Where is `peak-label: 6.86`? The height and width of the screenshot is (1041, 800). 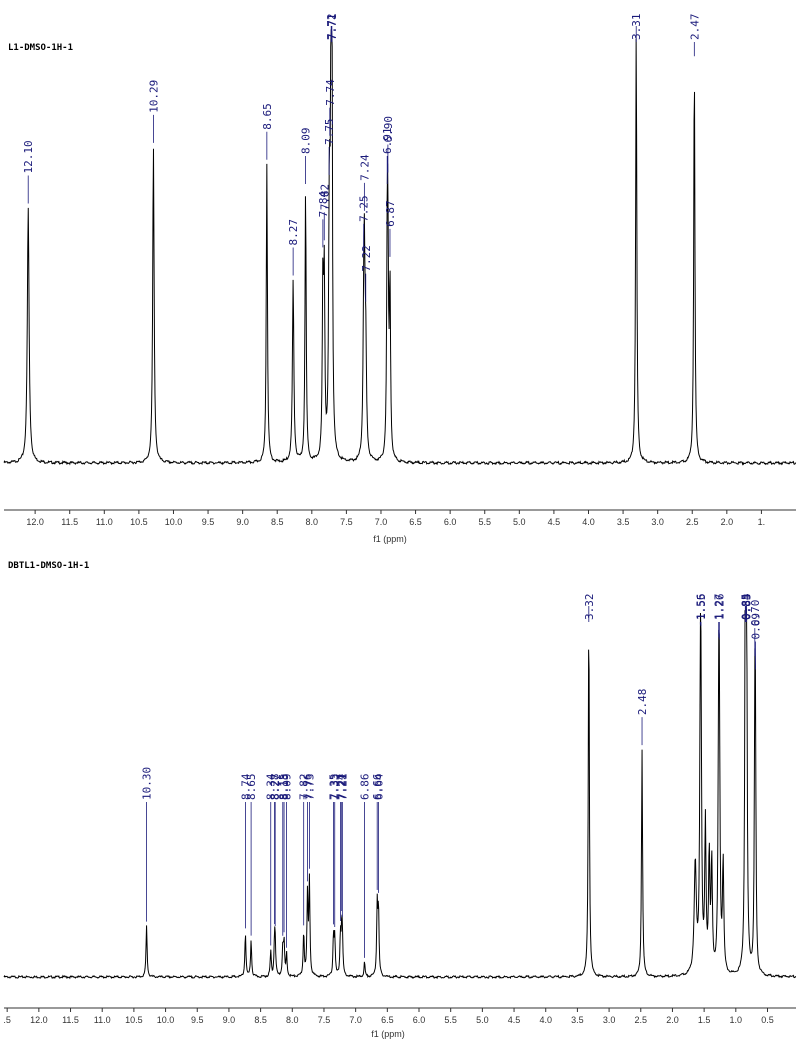
peak-label: 6.86 is located at coordinates (365, 787).